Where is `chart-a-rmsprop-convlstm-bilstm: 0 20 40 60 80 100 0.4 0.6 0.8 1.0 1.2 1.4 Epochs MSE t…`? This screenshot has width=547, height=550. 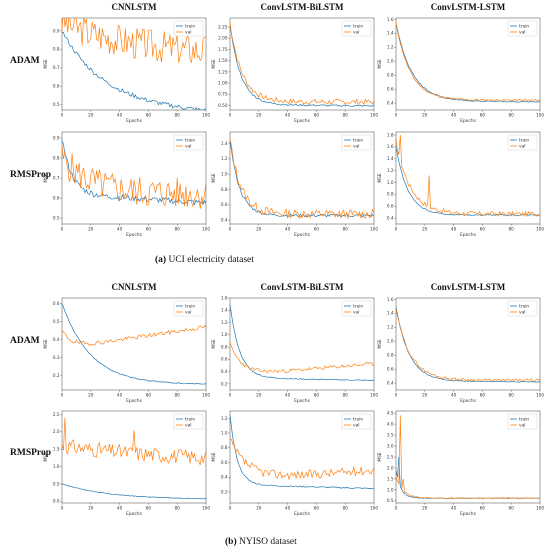
chart-a-rmsprop-convlstm-bilstm: 0 20 40 60 80 100 0.4 0.6 0.8 1.0 1.2 1.4 Epochs MSE t… is located at coordinates (294, 184).